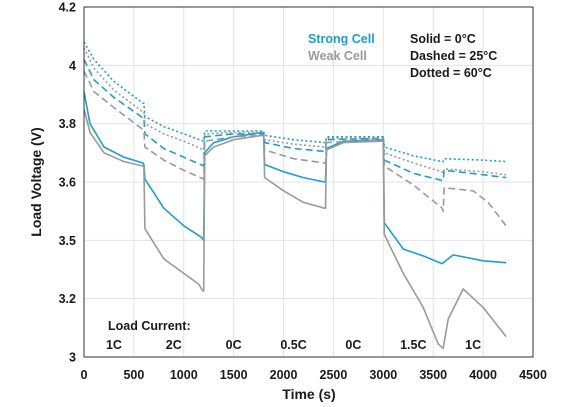 The height and width of the screenshot is (407, 569). What do you see at coordinates (67, 8) in the screenshot?
I see `y-tick-label: 4.2` at bounding box center [67, 8].